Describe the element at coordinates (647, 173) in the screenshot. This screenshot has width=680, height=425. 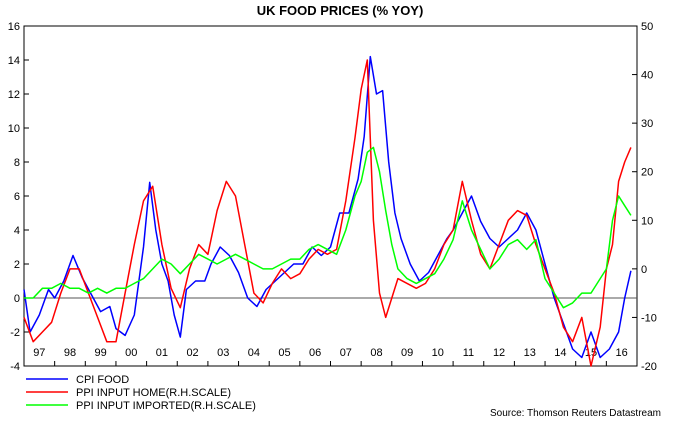
I see `right-axis-tick-label: 20` at that location.